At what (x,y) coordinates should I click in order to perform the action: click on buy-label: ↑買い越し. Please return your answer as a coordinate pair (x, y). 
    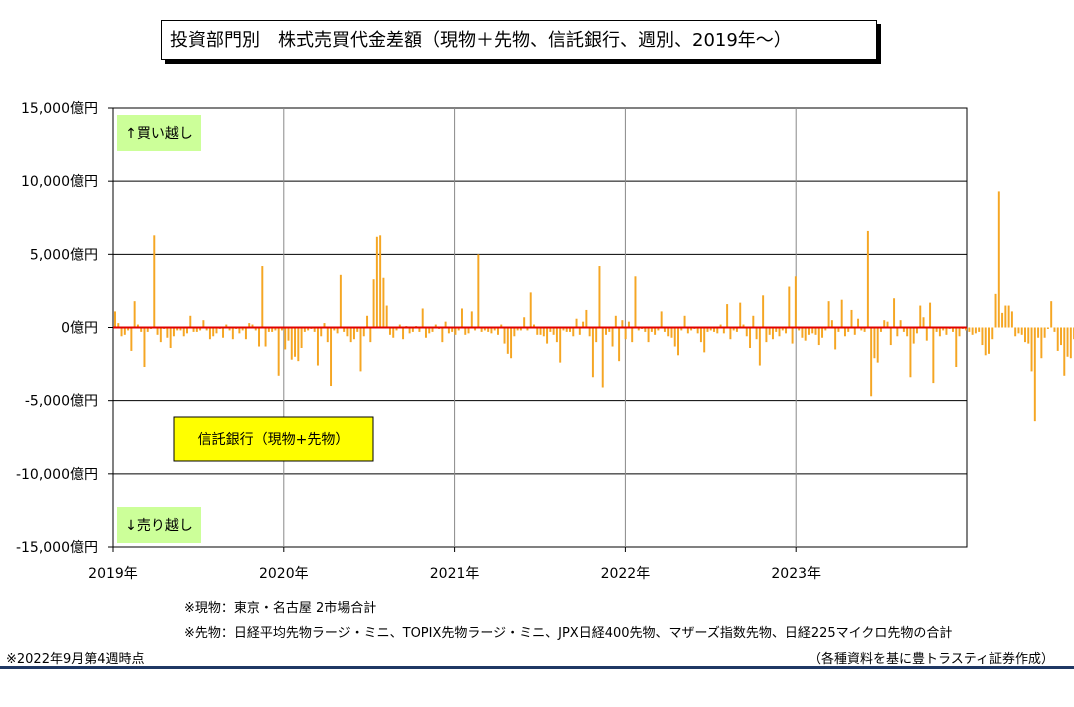
    Looking at the image, I should click on (159, 133).